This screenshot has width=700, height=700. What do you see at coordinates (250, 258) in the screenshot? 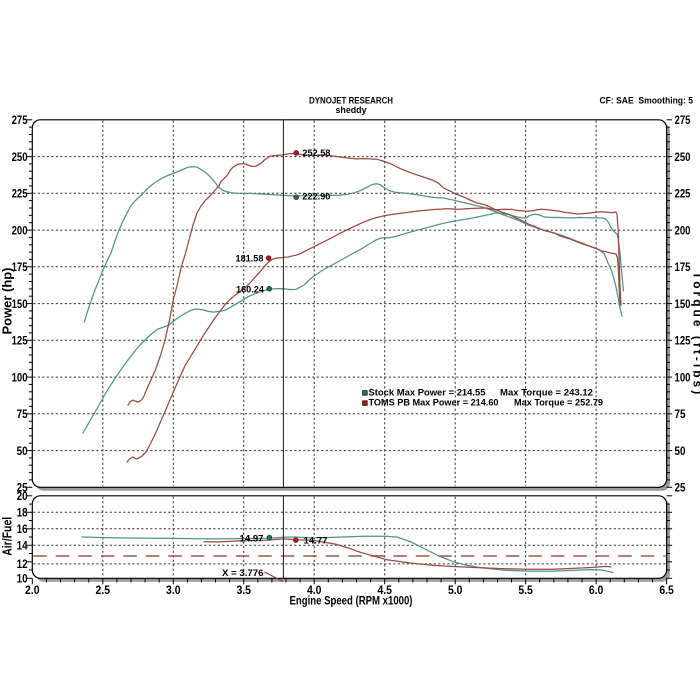
I see `svg-text: 181.58` at bounding box center [250, 258].